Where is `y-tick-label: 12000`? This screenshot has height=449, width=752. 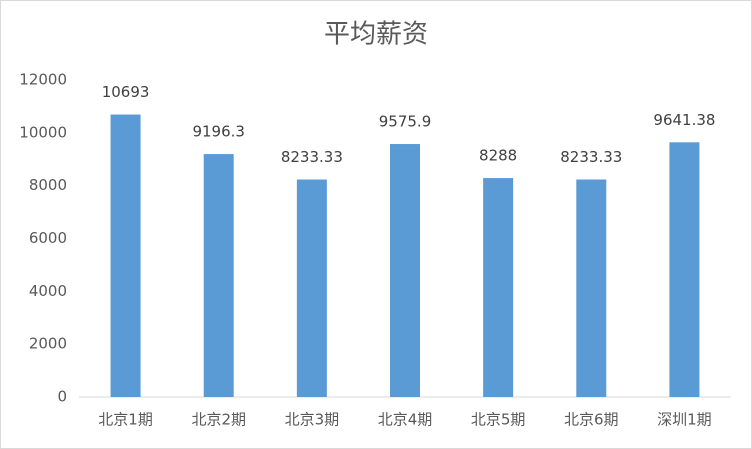 y-tick-label: 12000 is located at coordinates (43, 80).